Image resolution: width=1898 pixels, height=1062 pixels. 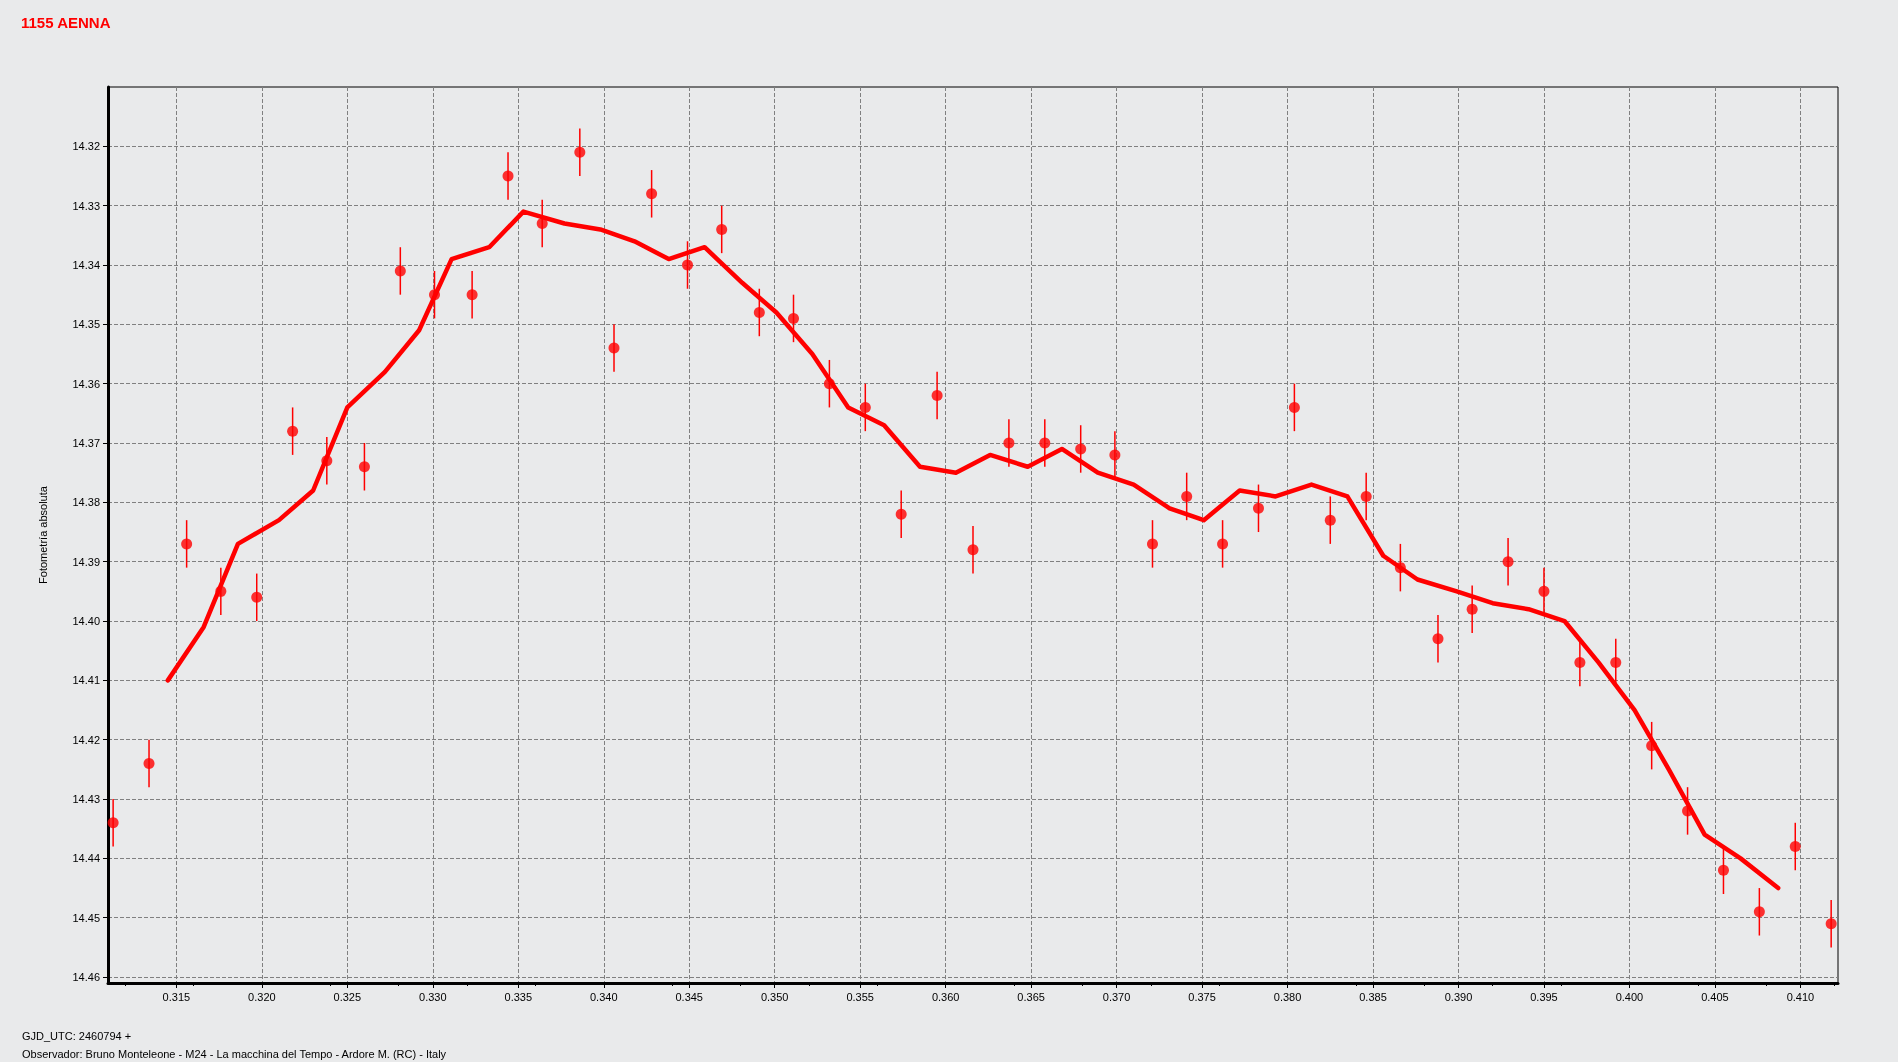 I want to click on y-tick-label: 14.45, so click(x=86, y=917).